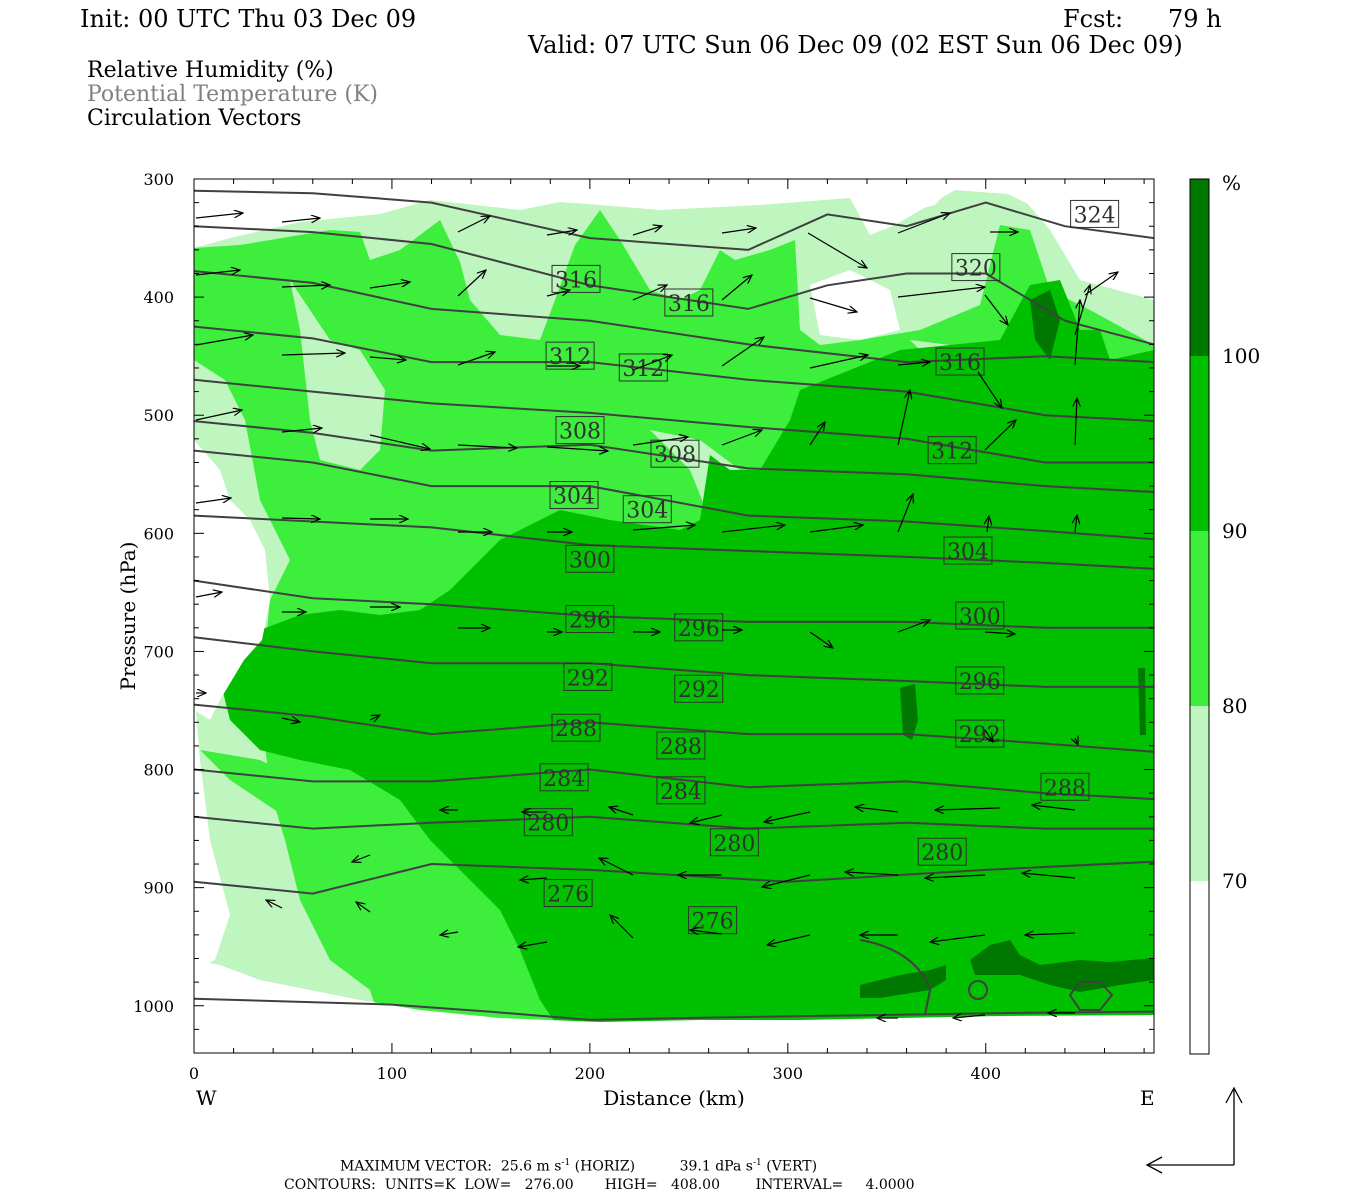 The width and height of the screenshot is (1350, 1200). What do you see at coordinates (1194, 1130) in the screenshot?
I see `reference-vector-icon` at bounding box center [1194, 1130].